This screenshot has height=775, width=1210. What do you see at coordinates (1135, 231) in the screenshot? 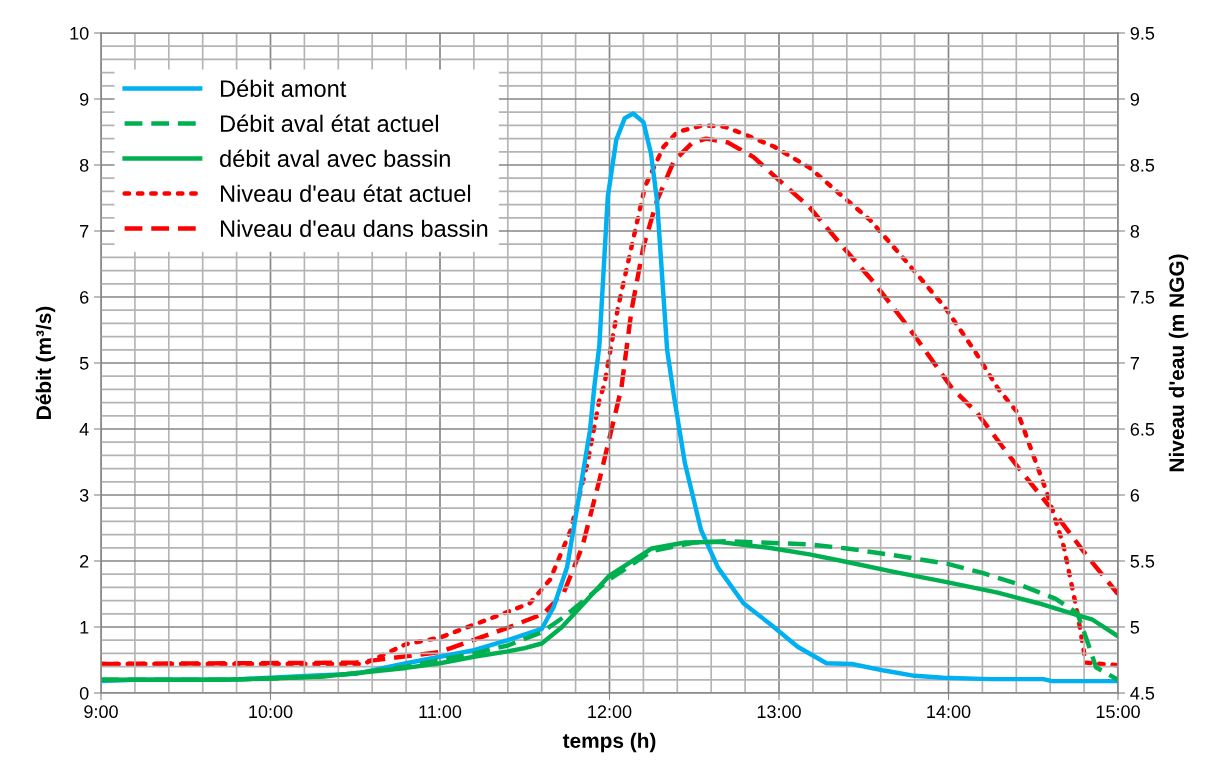
I see `y2-tick-label: 8` at bounding box center [1135, 231].